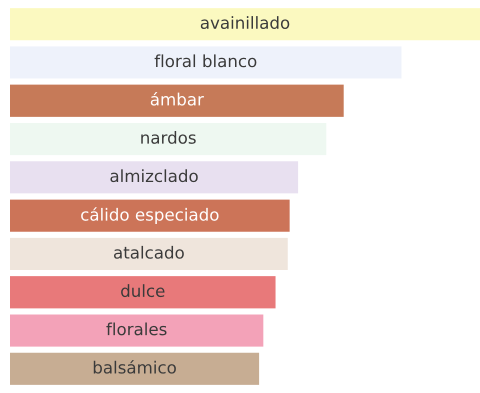  I want to click on y-tick-label: atalcado, so click(149, 252).